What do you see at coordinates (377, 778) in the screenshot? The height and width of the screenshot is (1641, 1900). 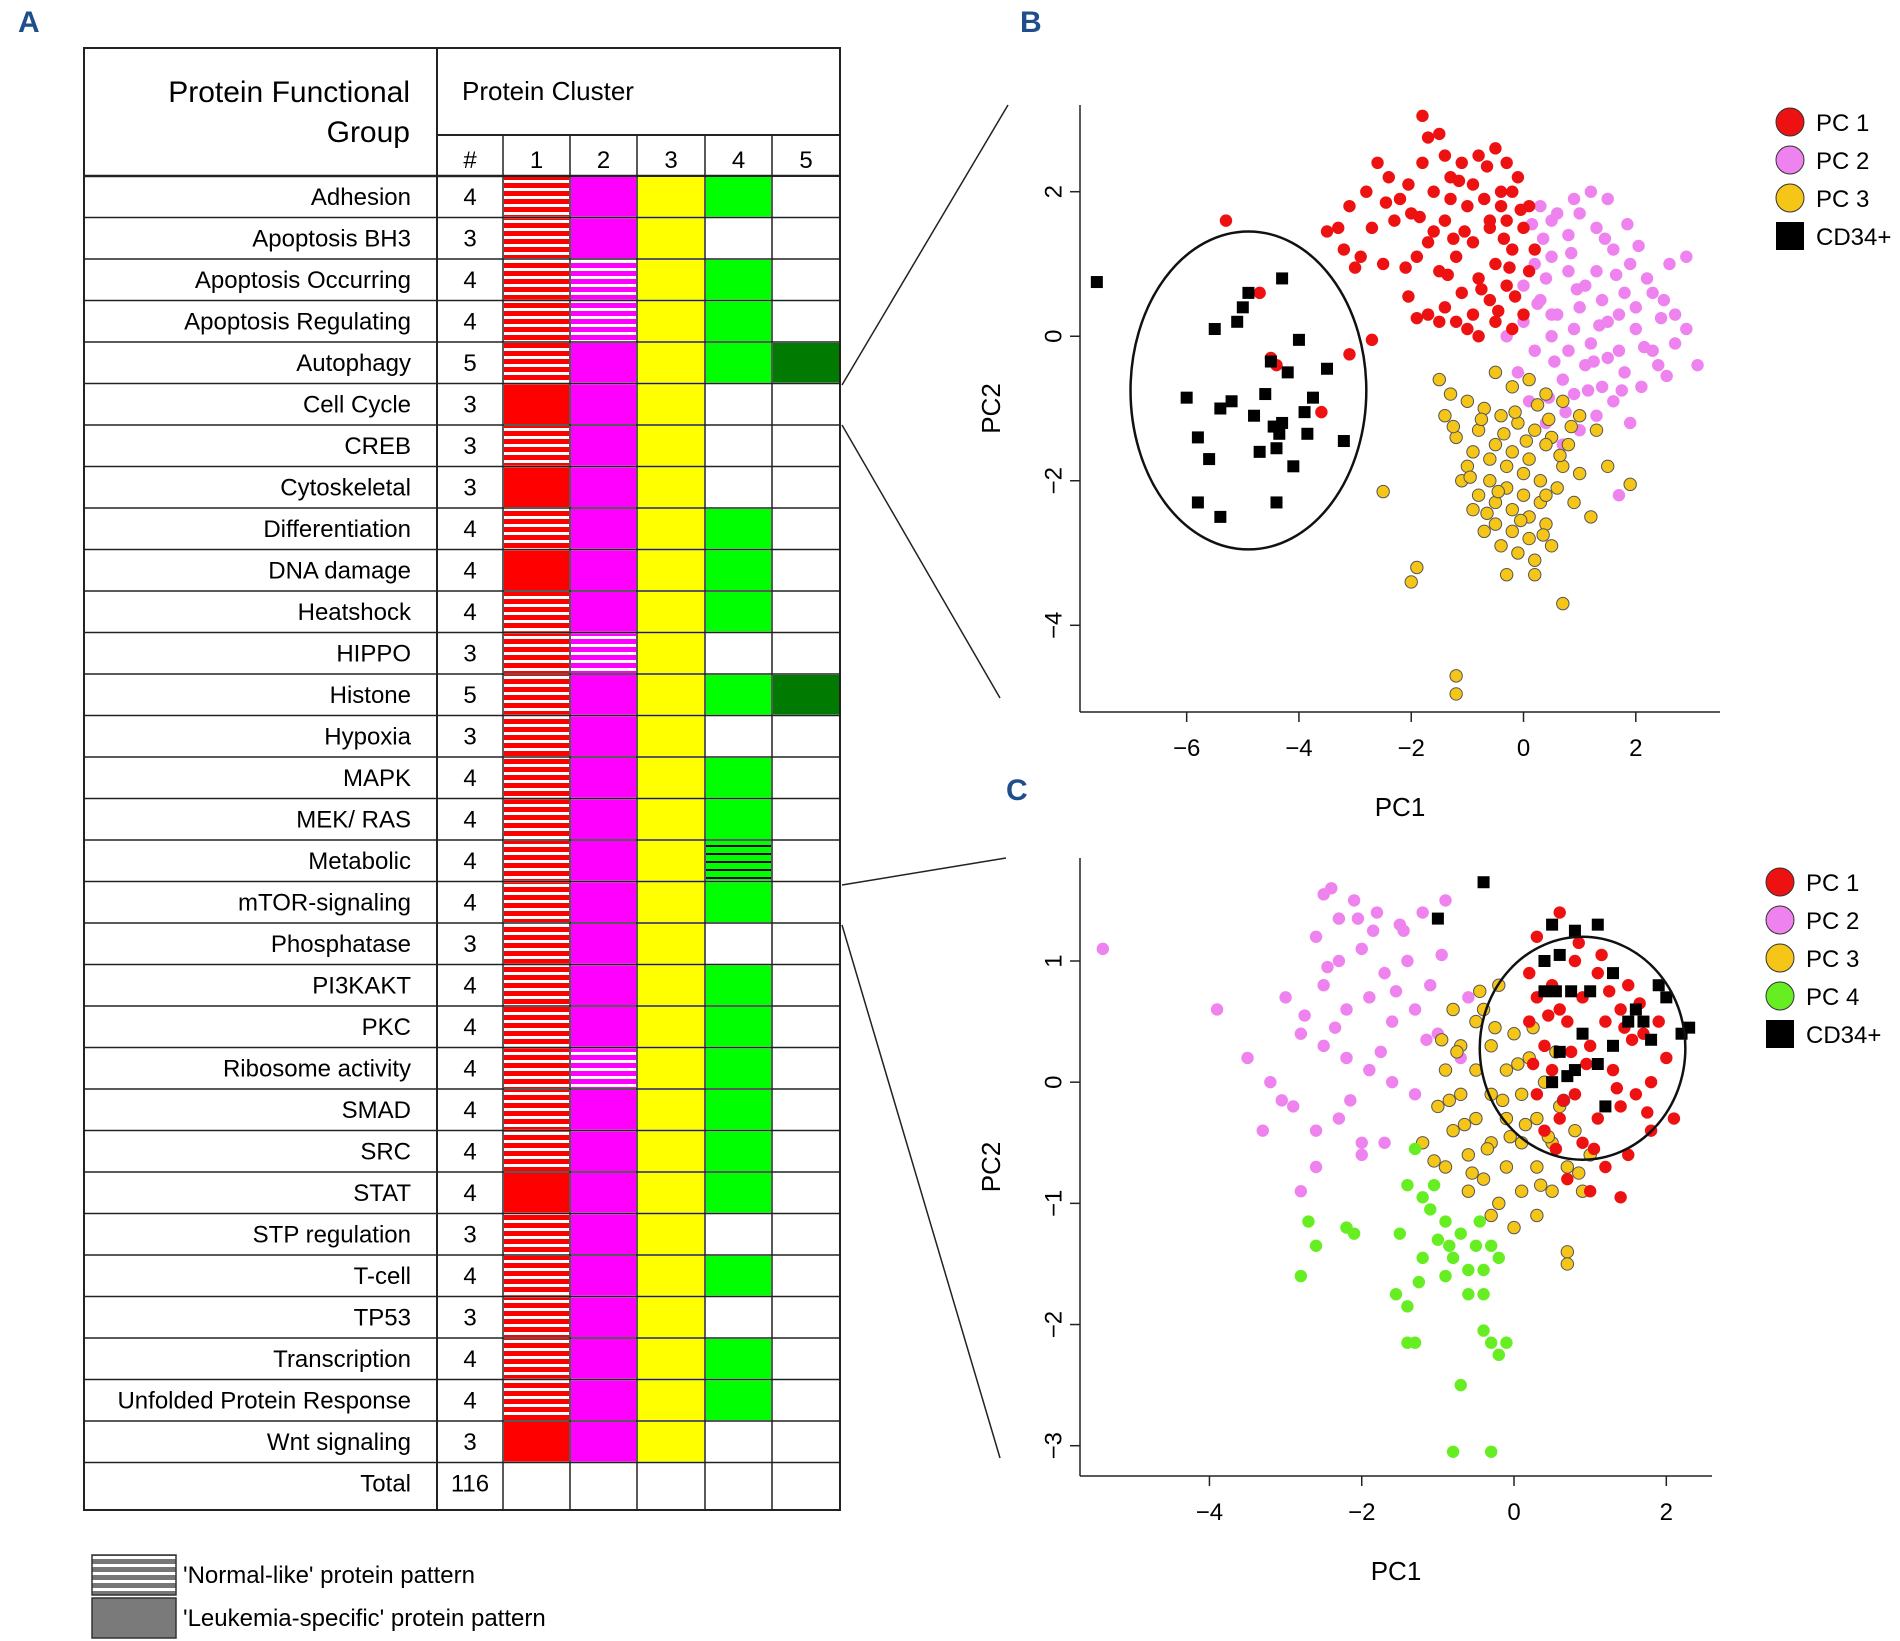 I see `row-group-name: MAPK` at bounding box center [377, 778].